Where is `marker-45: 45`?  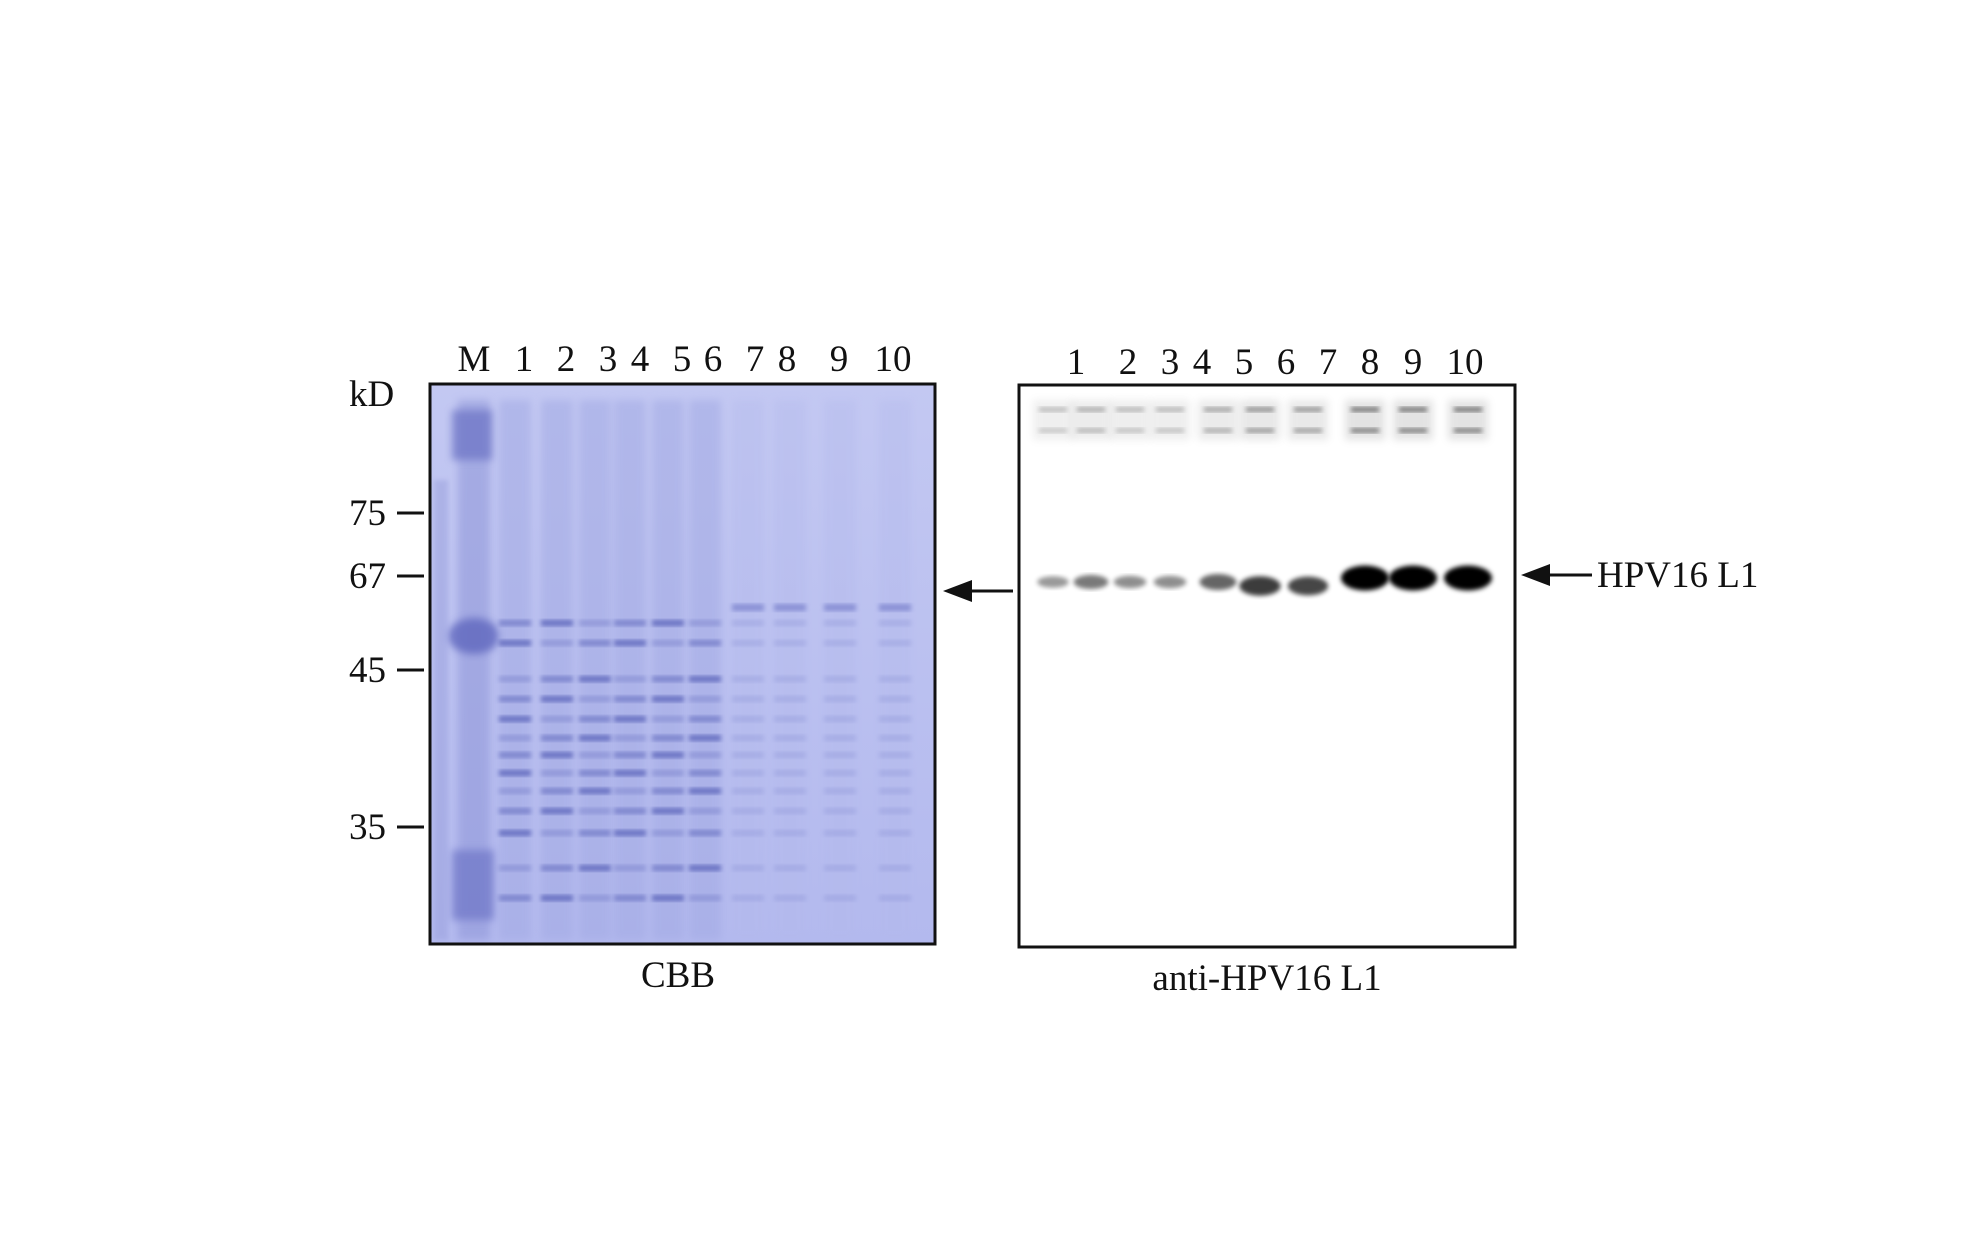
marker-45: 45 is located at coordinates (386, 670).